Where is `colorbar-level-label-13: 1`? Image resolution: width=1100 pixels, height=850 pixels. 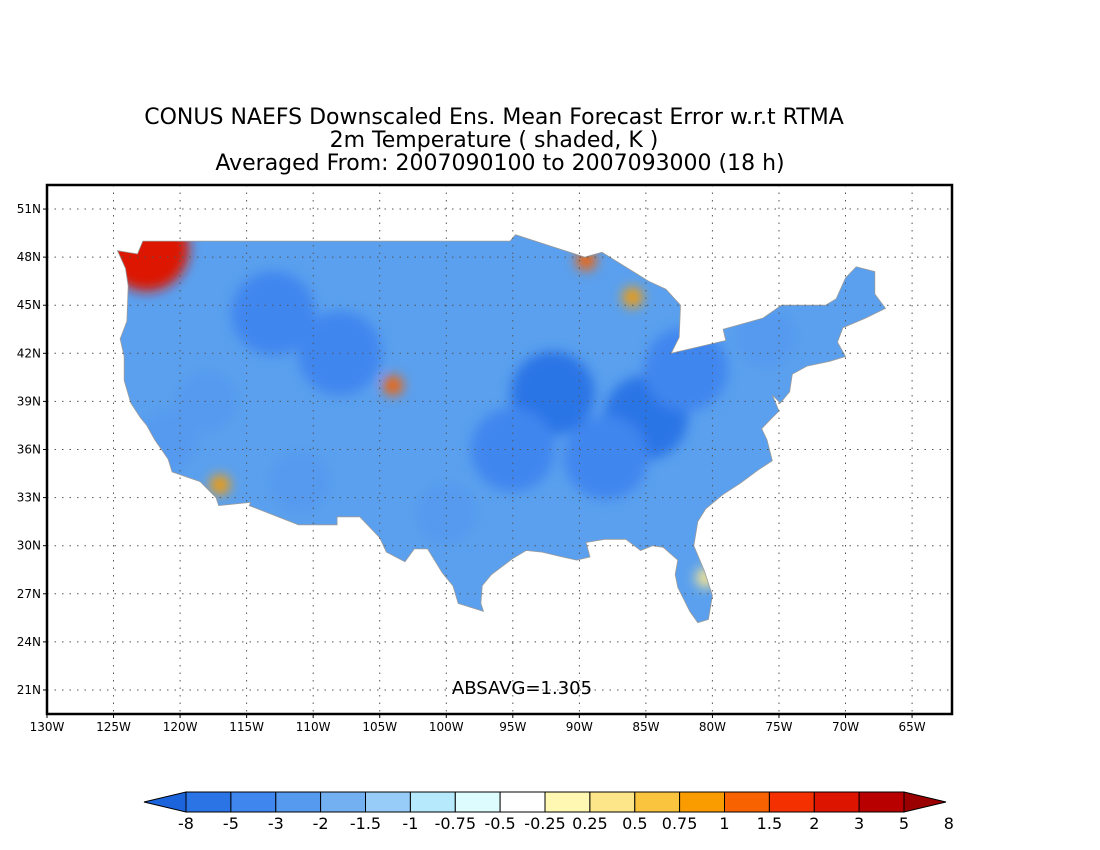 colorbar-level-label-13: 1 is located at coordinates (724, 823).